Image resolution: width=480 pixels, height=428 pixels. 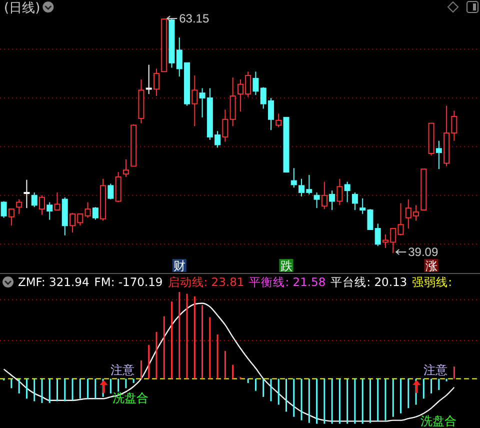 What do you see at coordinates (432, 282) in the screenshot?
I see `text: 强弱线:` at bounding box center [432, 282].